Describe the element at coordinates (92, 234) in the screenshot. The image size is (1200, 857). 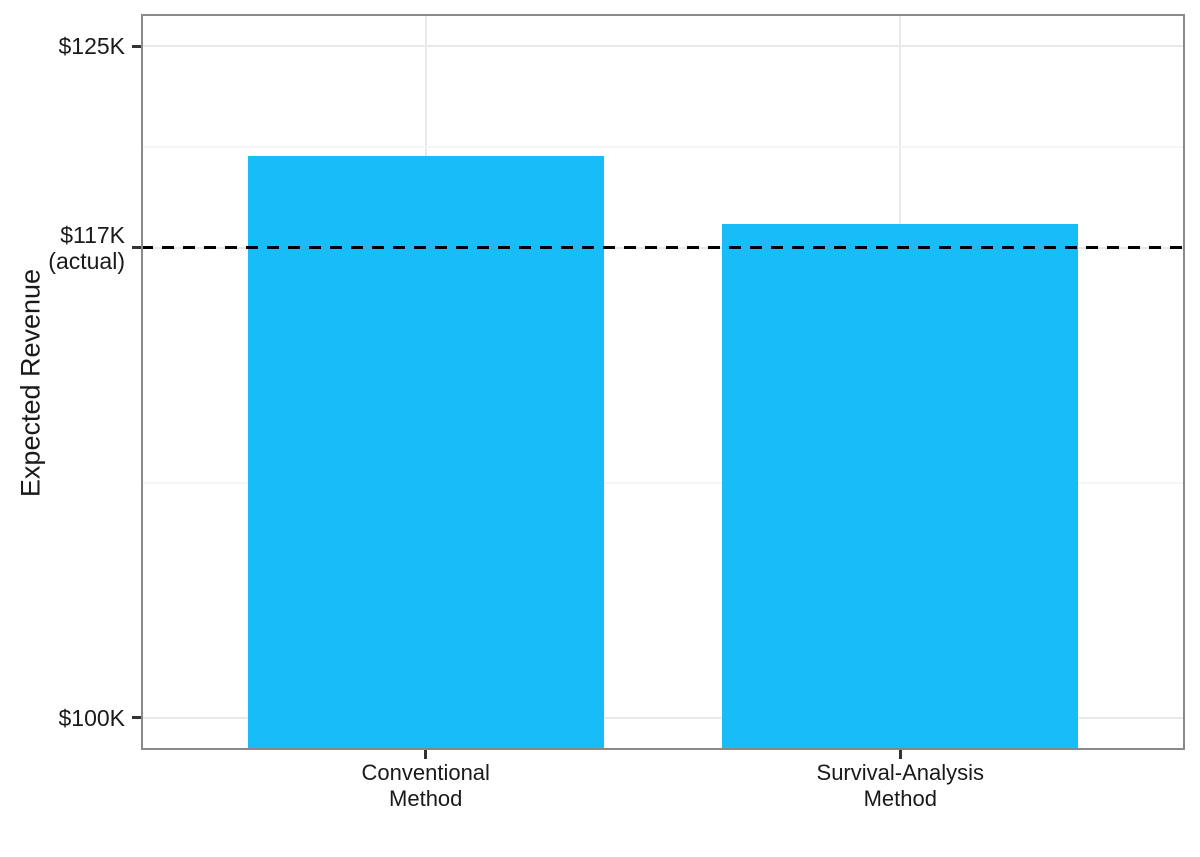
I see `y-tick-label-line: $117K` at that location.